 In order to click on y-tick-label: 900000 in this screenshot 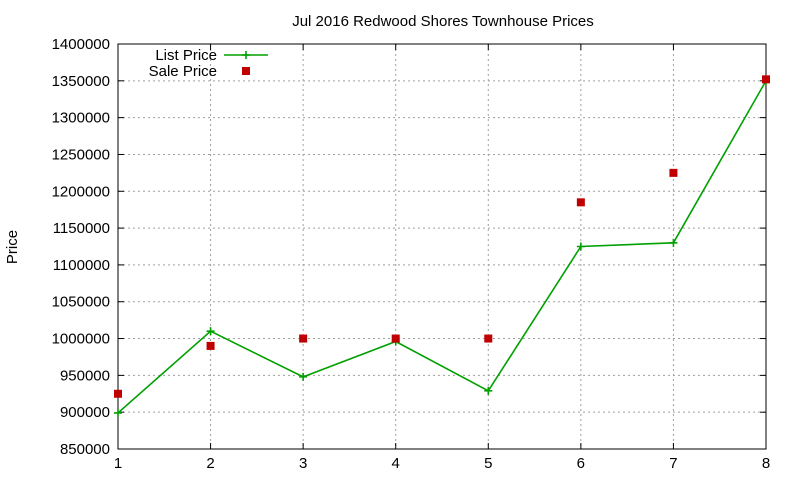, I will do `click(85, 412)`.